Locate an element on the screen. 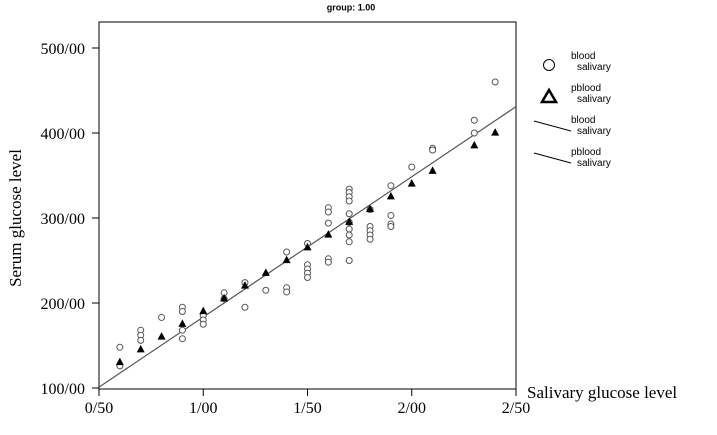 The image size is (717, 435). y-axis-label: Serum glucose level is located at coordinates (15, 218).